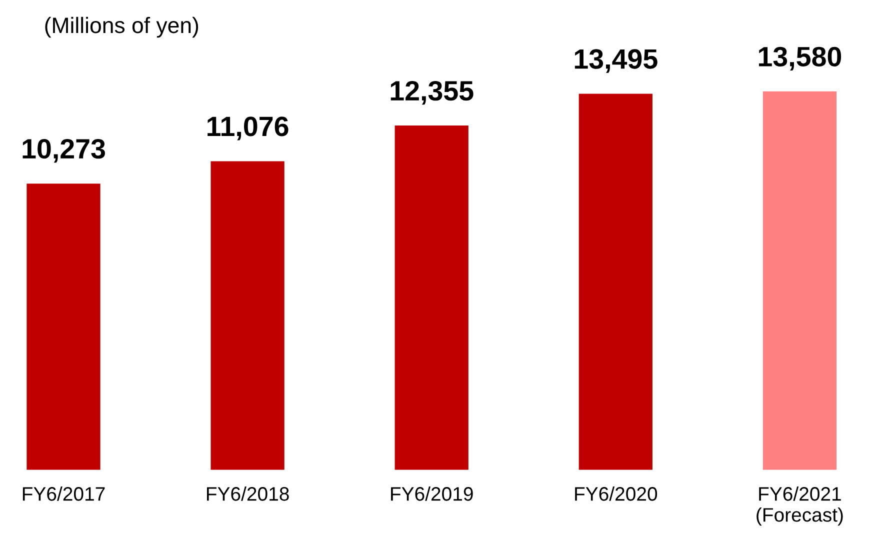  What do you see at coordinates (432, 92) in the screenshot?
I see `data-label: 12,355` at bounding box center [432, 92].